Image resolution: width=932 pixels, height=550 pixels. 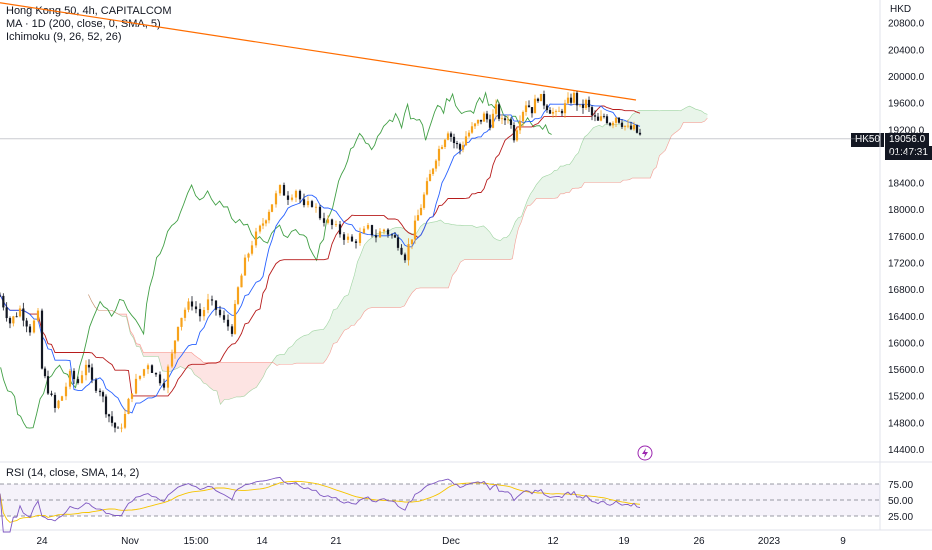 I want to click on lightning-icon, so click(x=645, y=453).